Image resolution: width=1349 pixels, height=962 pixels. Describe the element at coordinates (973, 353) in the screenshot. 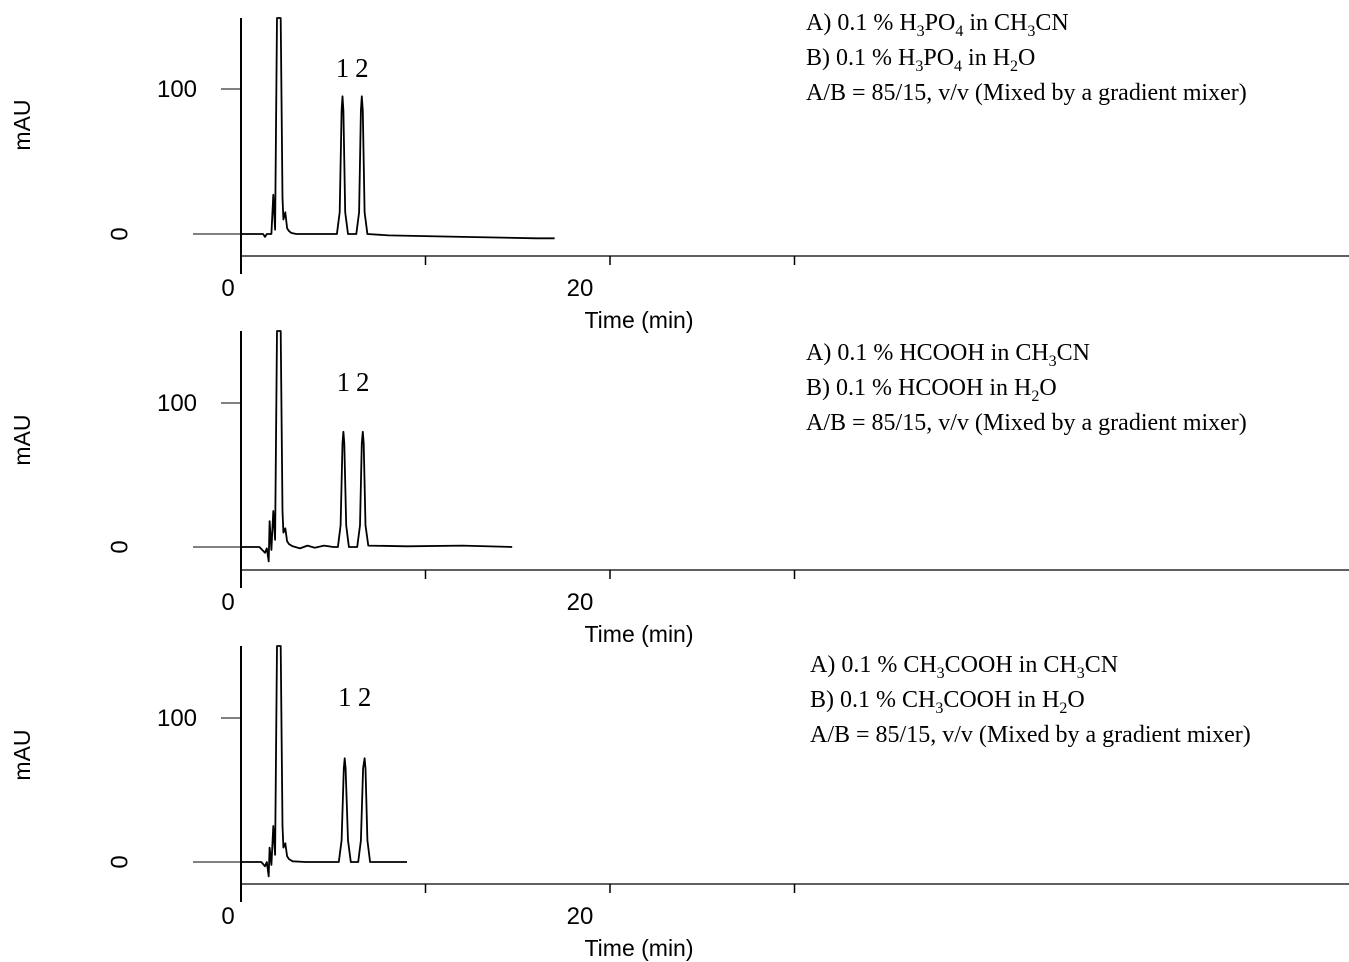

I see `condition-text: HCOOH in CH` at that location.